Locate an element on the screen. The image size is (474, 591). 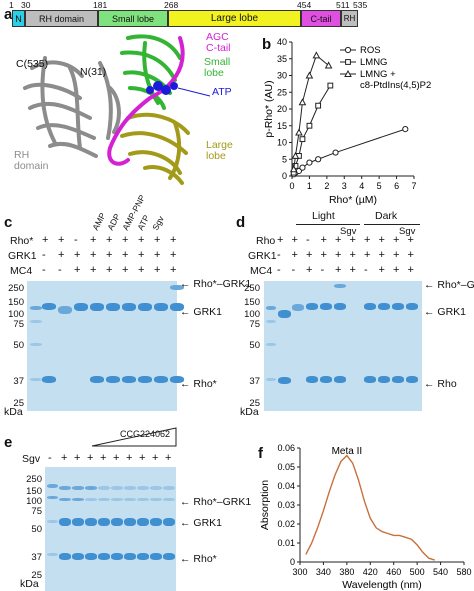
position-511: 511 is located at coordinates (343, 5).